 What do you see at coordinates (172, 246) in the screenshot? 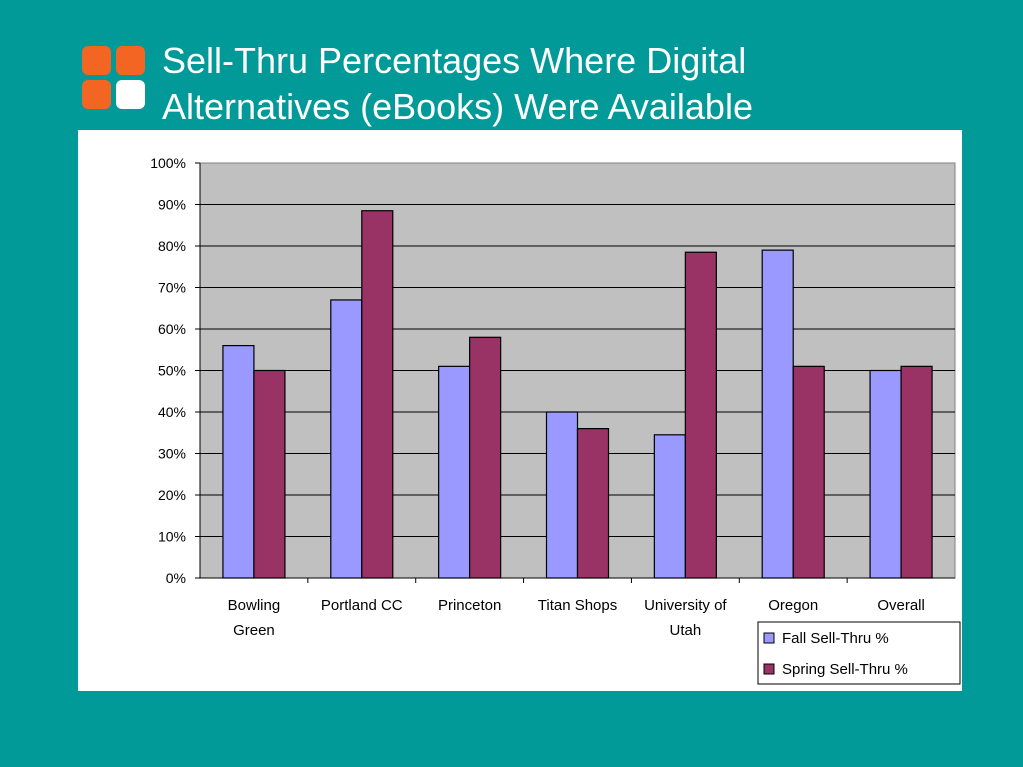
I see `y-tick-label: 80%` at bounding box center [172, 246].